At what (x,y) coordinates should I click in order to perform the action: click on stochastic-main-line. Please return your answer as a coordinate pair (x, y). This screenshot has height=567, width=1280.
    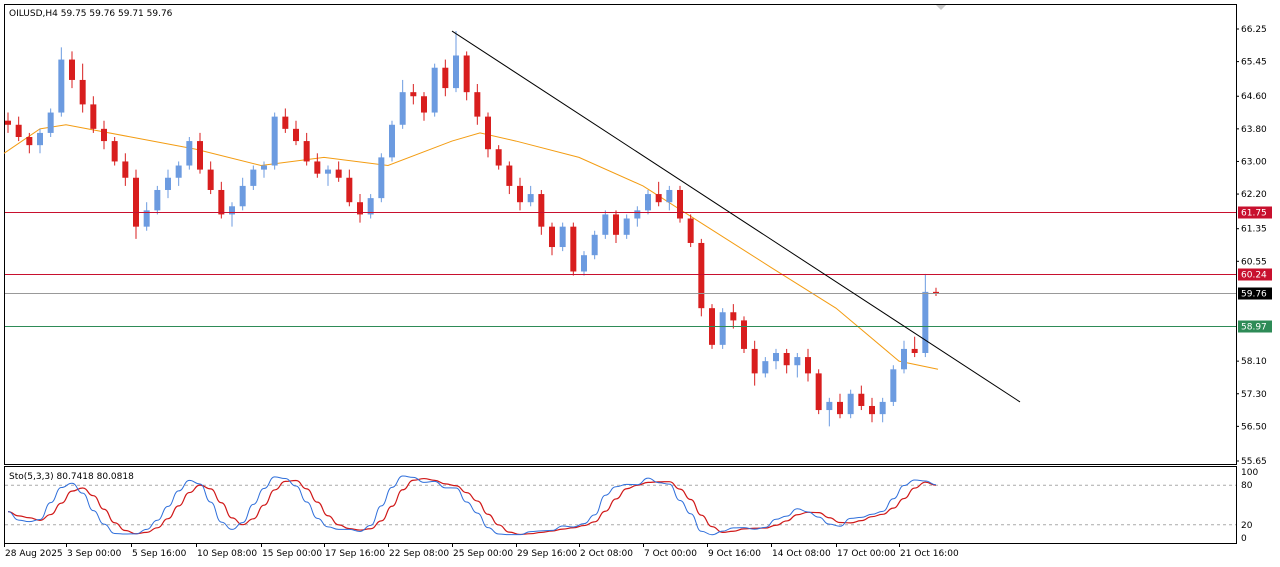
    Looking at the image, I should click on (472, 505).